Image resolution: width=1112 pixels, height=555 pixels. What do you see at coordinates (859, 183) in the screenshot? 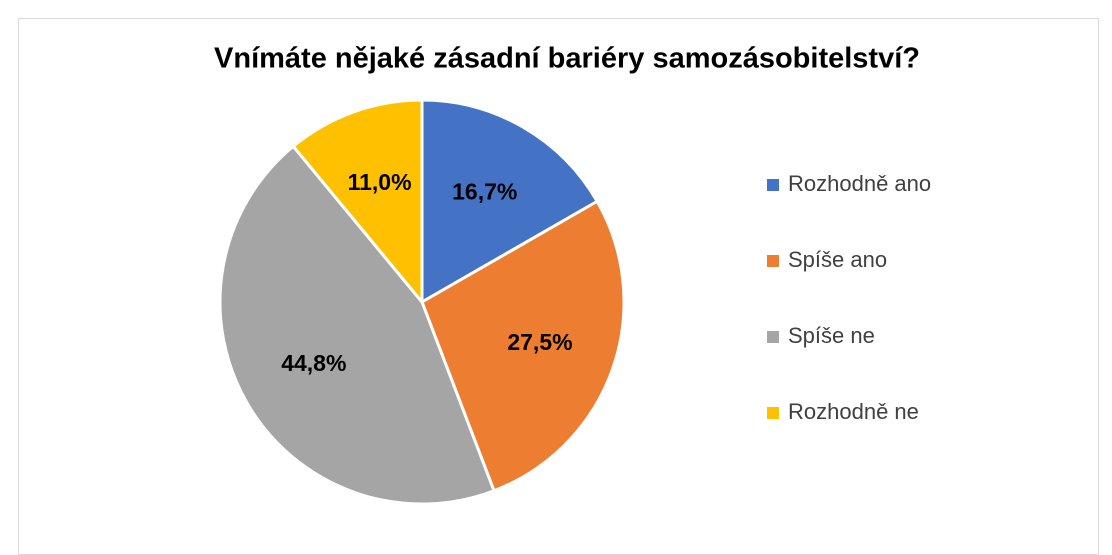
I see `legend-label: Rozhodně ano` at bounding box center [859, 183].